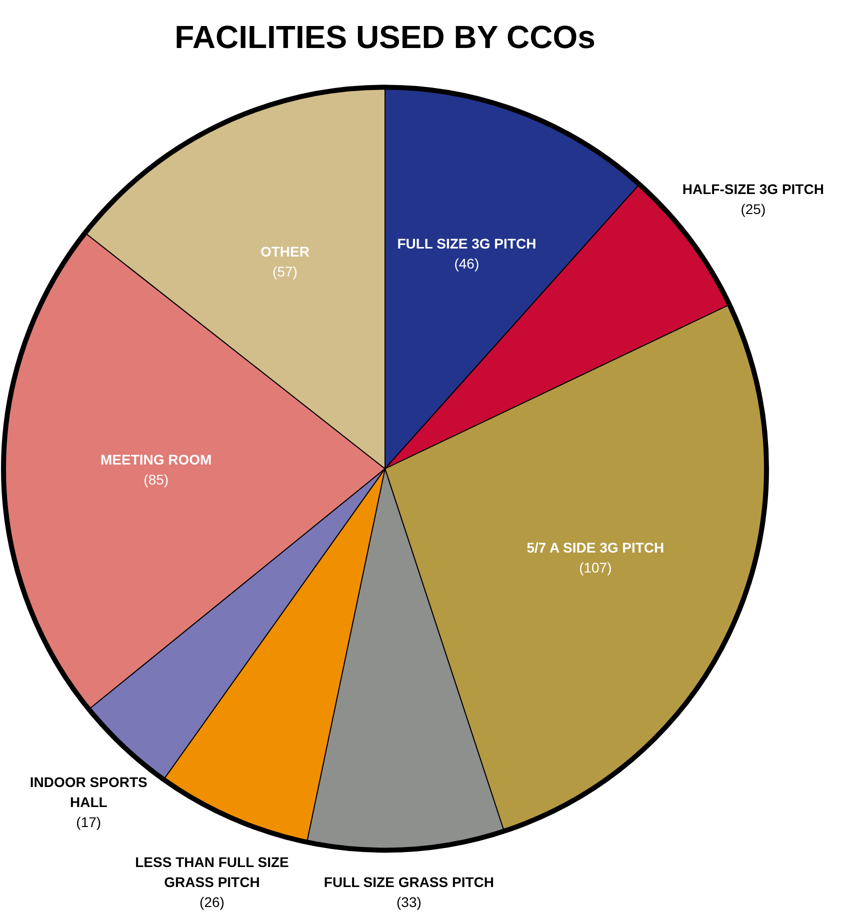 The image size is (862, 917). What do you see at coordinates (156, 459) in the screenshot?
I see `slice-label: MEETING ROOM` at bounding box center [156, 459].